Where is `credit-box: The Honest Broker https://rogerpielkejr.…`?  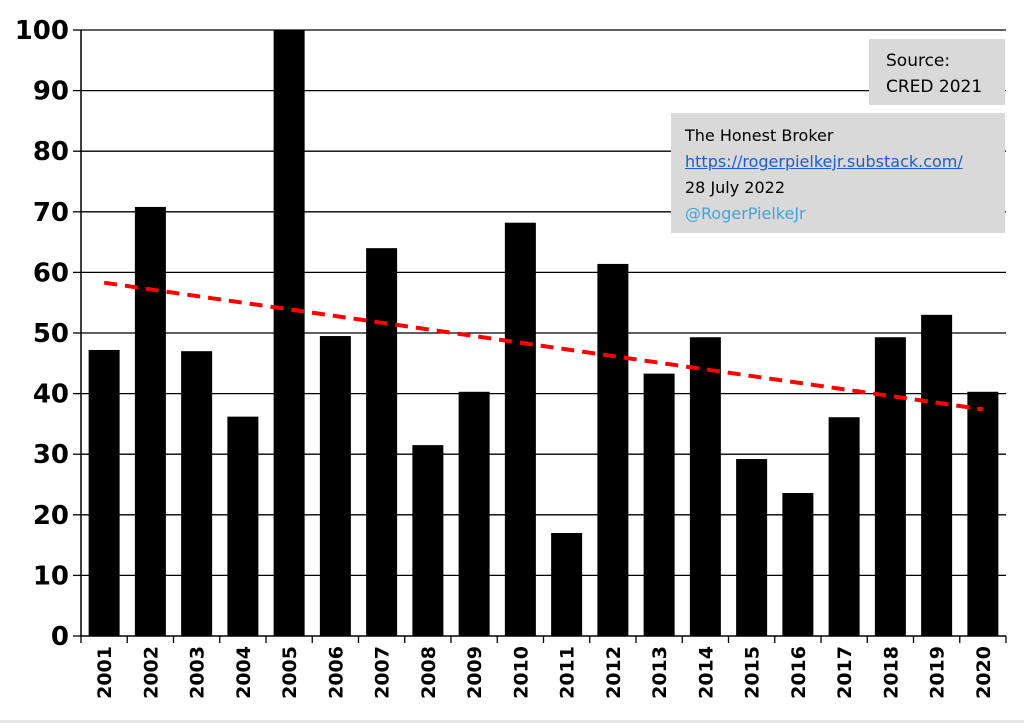
credit-box: The Honest Broker https://rogerpielkejr.… is located at coordinates (838, 173).